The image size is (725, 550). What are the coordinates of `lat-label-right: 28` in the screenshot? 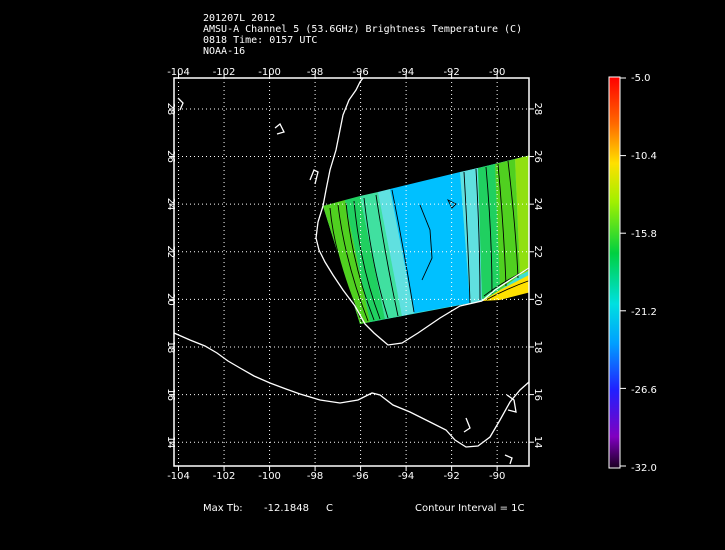 It's located at (537, 109).